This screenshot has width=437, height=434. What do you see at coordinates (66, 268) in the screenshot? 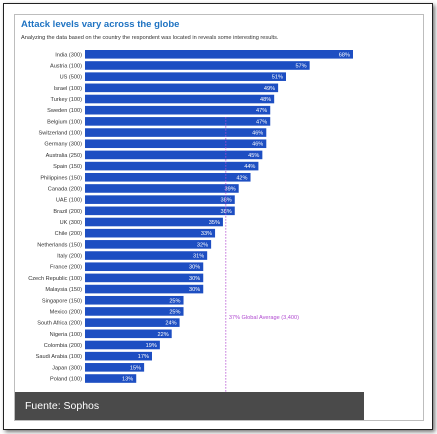
I see `category-label: France (200)` at bounding box center [66, 268].